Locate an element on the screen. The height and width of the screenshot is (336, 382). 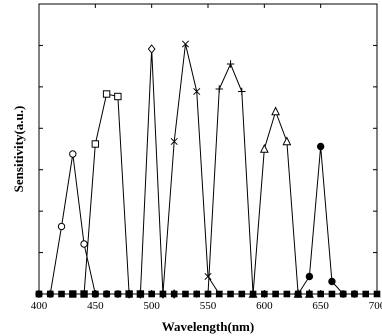
series-circle-open is located at coordinates (78, 224).